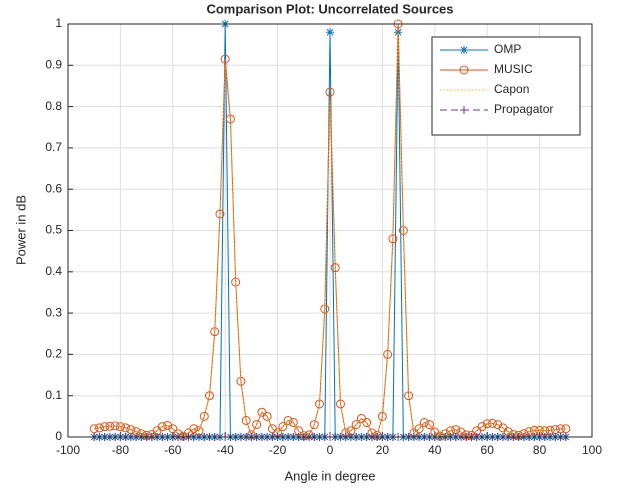  What do you see at coordinates (435, 450) in the screenshot?
I see `x-tick-label: 40` at bounding box center [435, 450].